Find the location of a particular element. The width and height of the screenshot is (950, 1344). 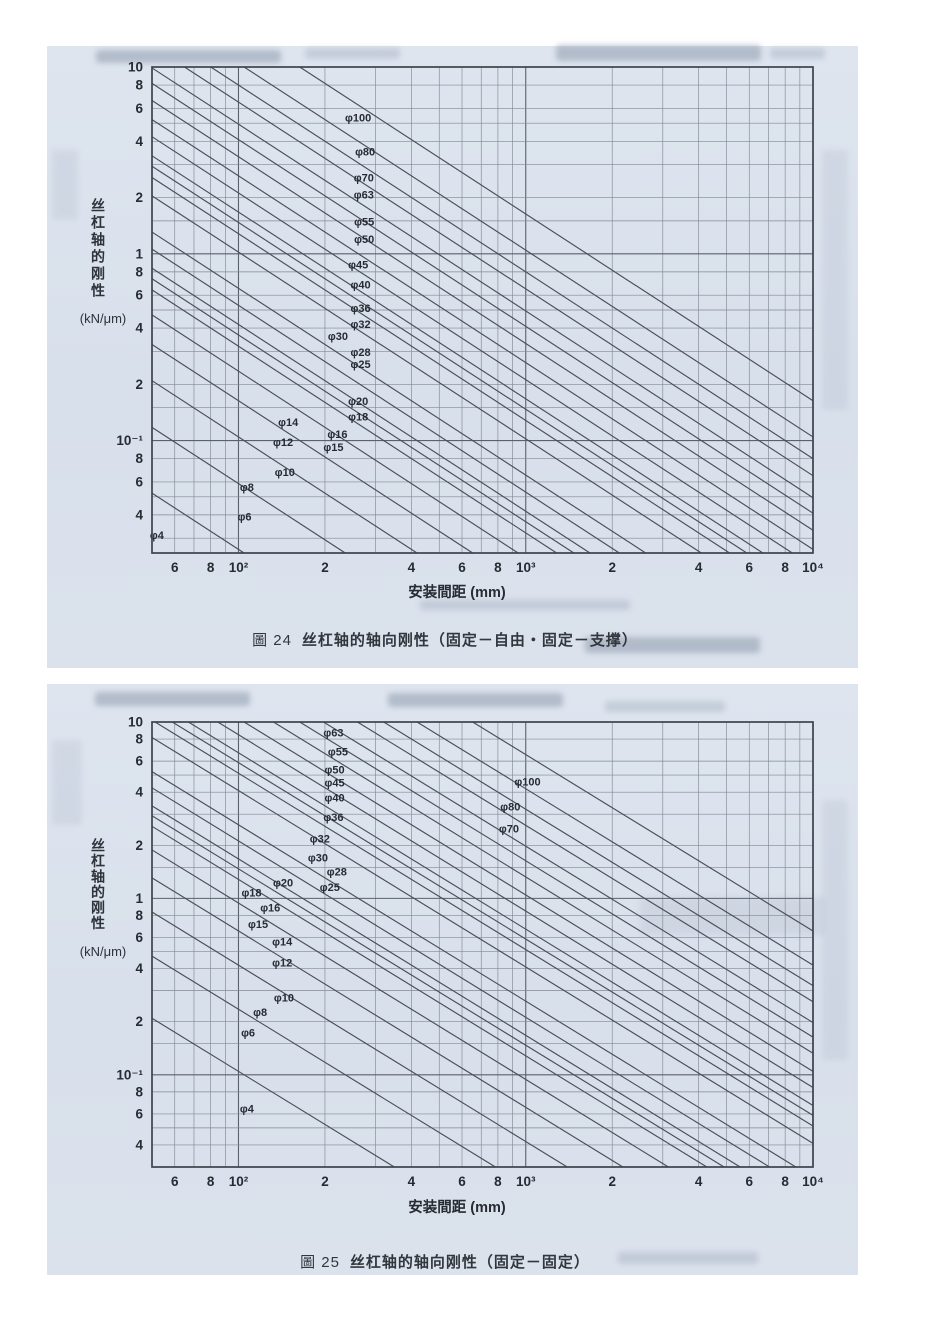

series-label-φ28: φ28 is located at coordinates (360, 353).